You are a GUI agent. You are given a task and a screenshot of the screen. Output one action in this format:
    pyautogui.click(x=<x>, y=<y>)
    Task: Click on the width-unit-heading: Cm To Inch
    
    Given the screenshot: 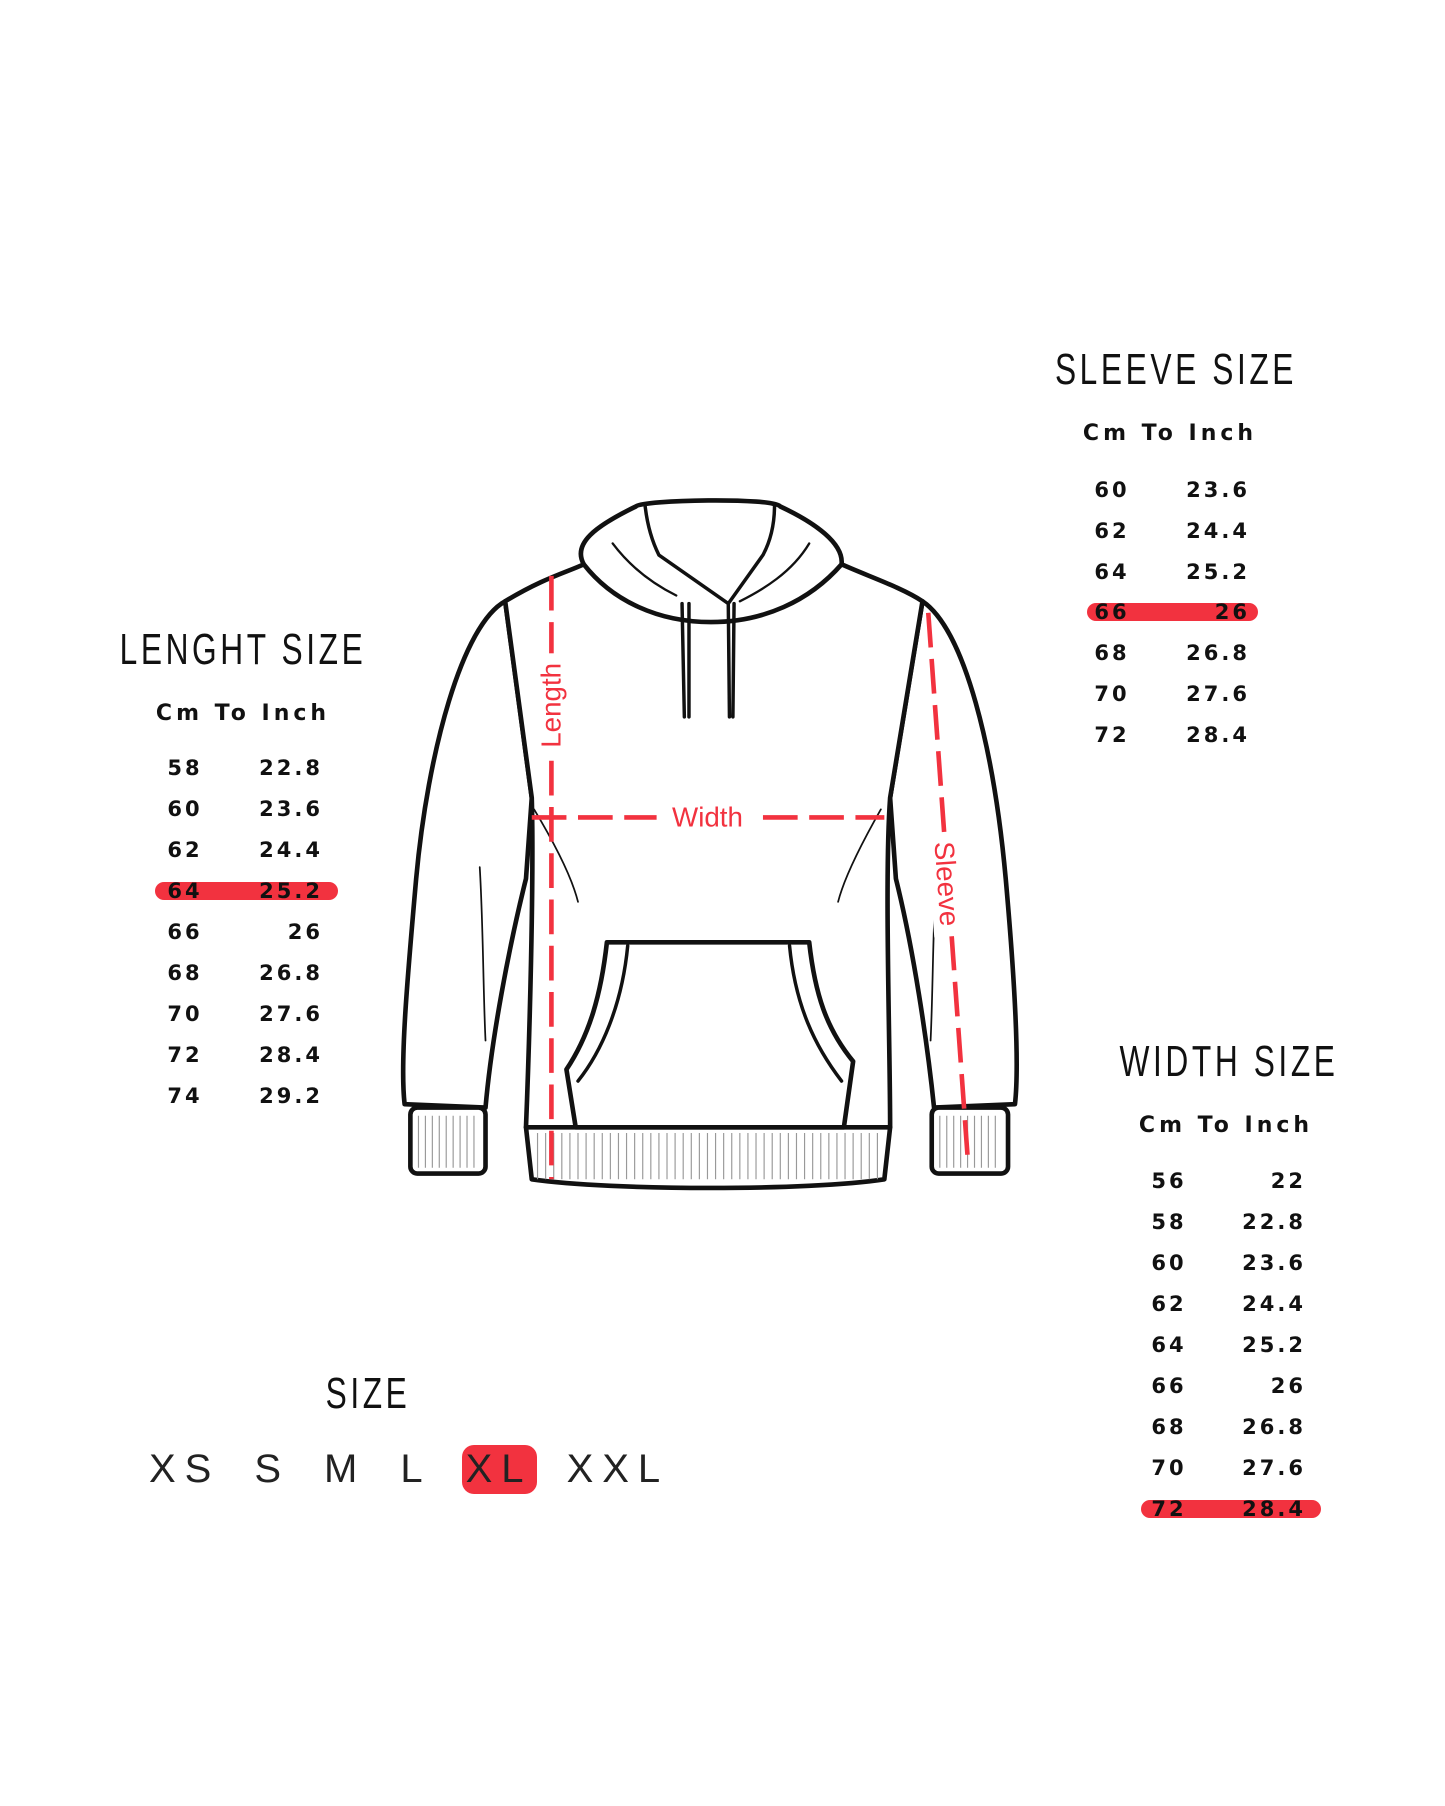 What is the action you would take?
    pyautogui.click(x=1226, y=1125)
    